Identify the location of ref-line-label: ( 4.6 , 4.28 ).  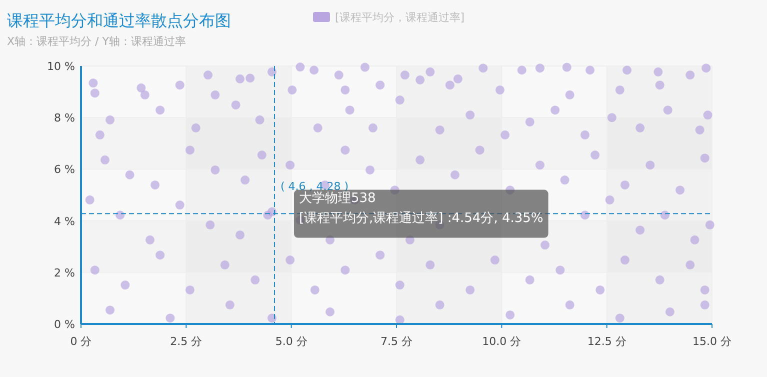
(314, 186).